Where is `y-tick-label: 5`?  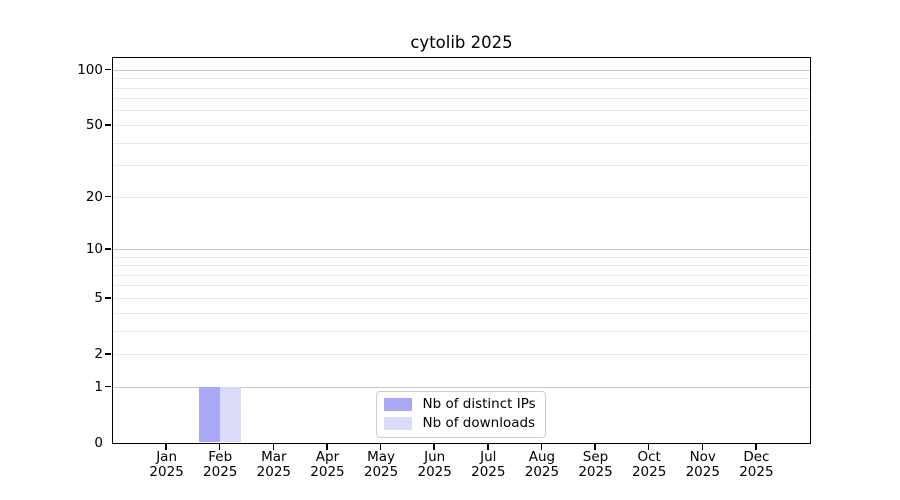 y-tick-label: 5 is located at coordinates (98, 298).